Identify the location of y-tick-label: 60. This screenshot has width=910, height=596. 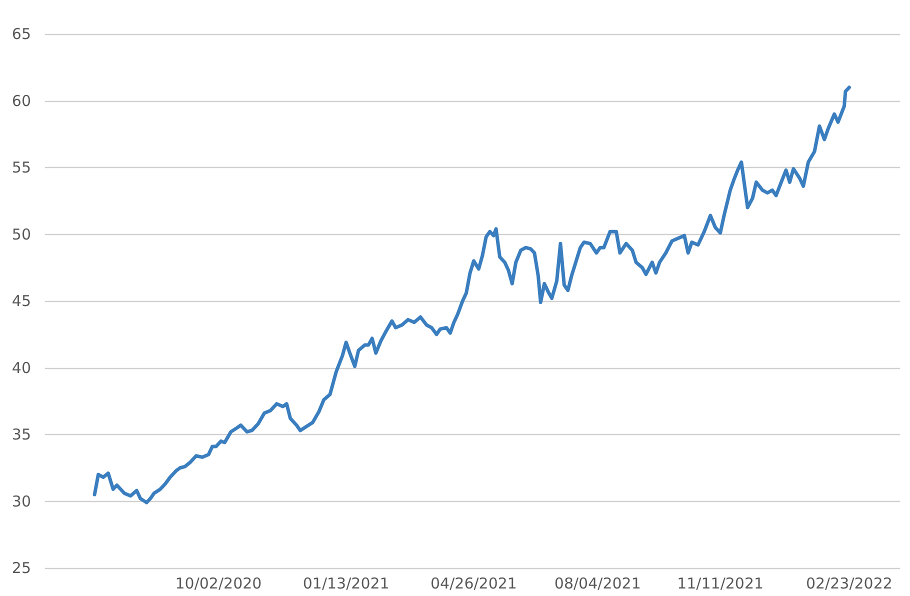
(21, 101).